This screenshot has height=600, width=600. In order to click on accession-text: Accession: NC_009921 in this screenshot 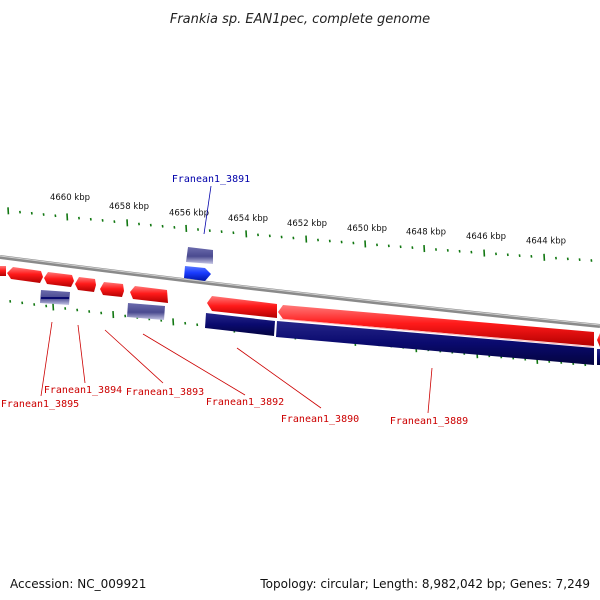, I will do `click(78, 584)`.